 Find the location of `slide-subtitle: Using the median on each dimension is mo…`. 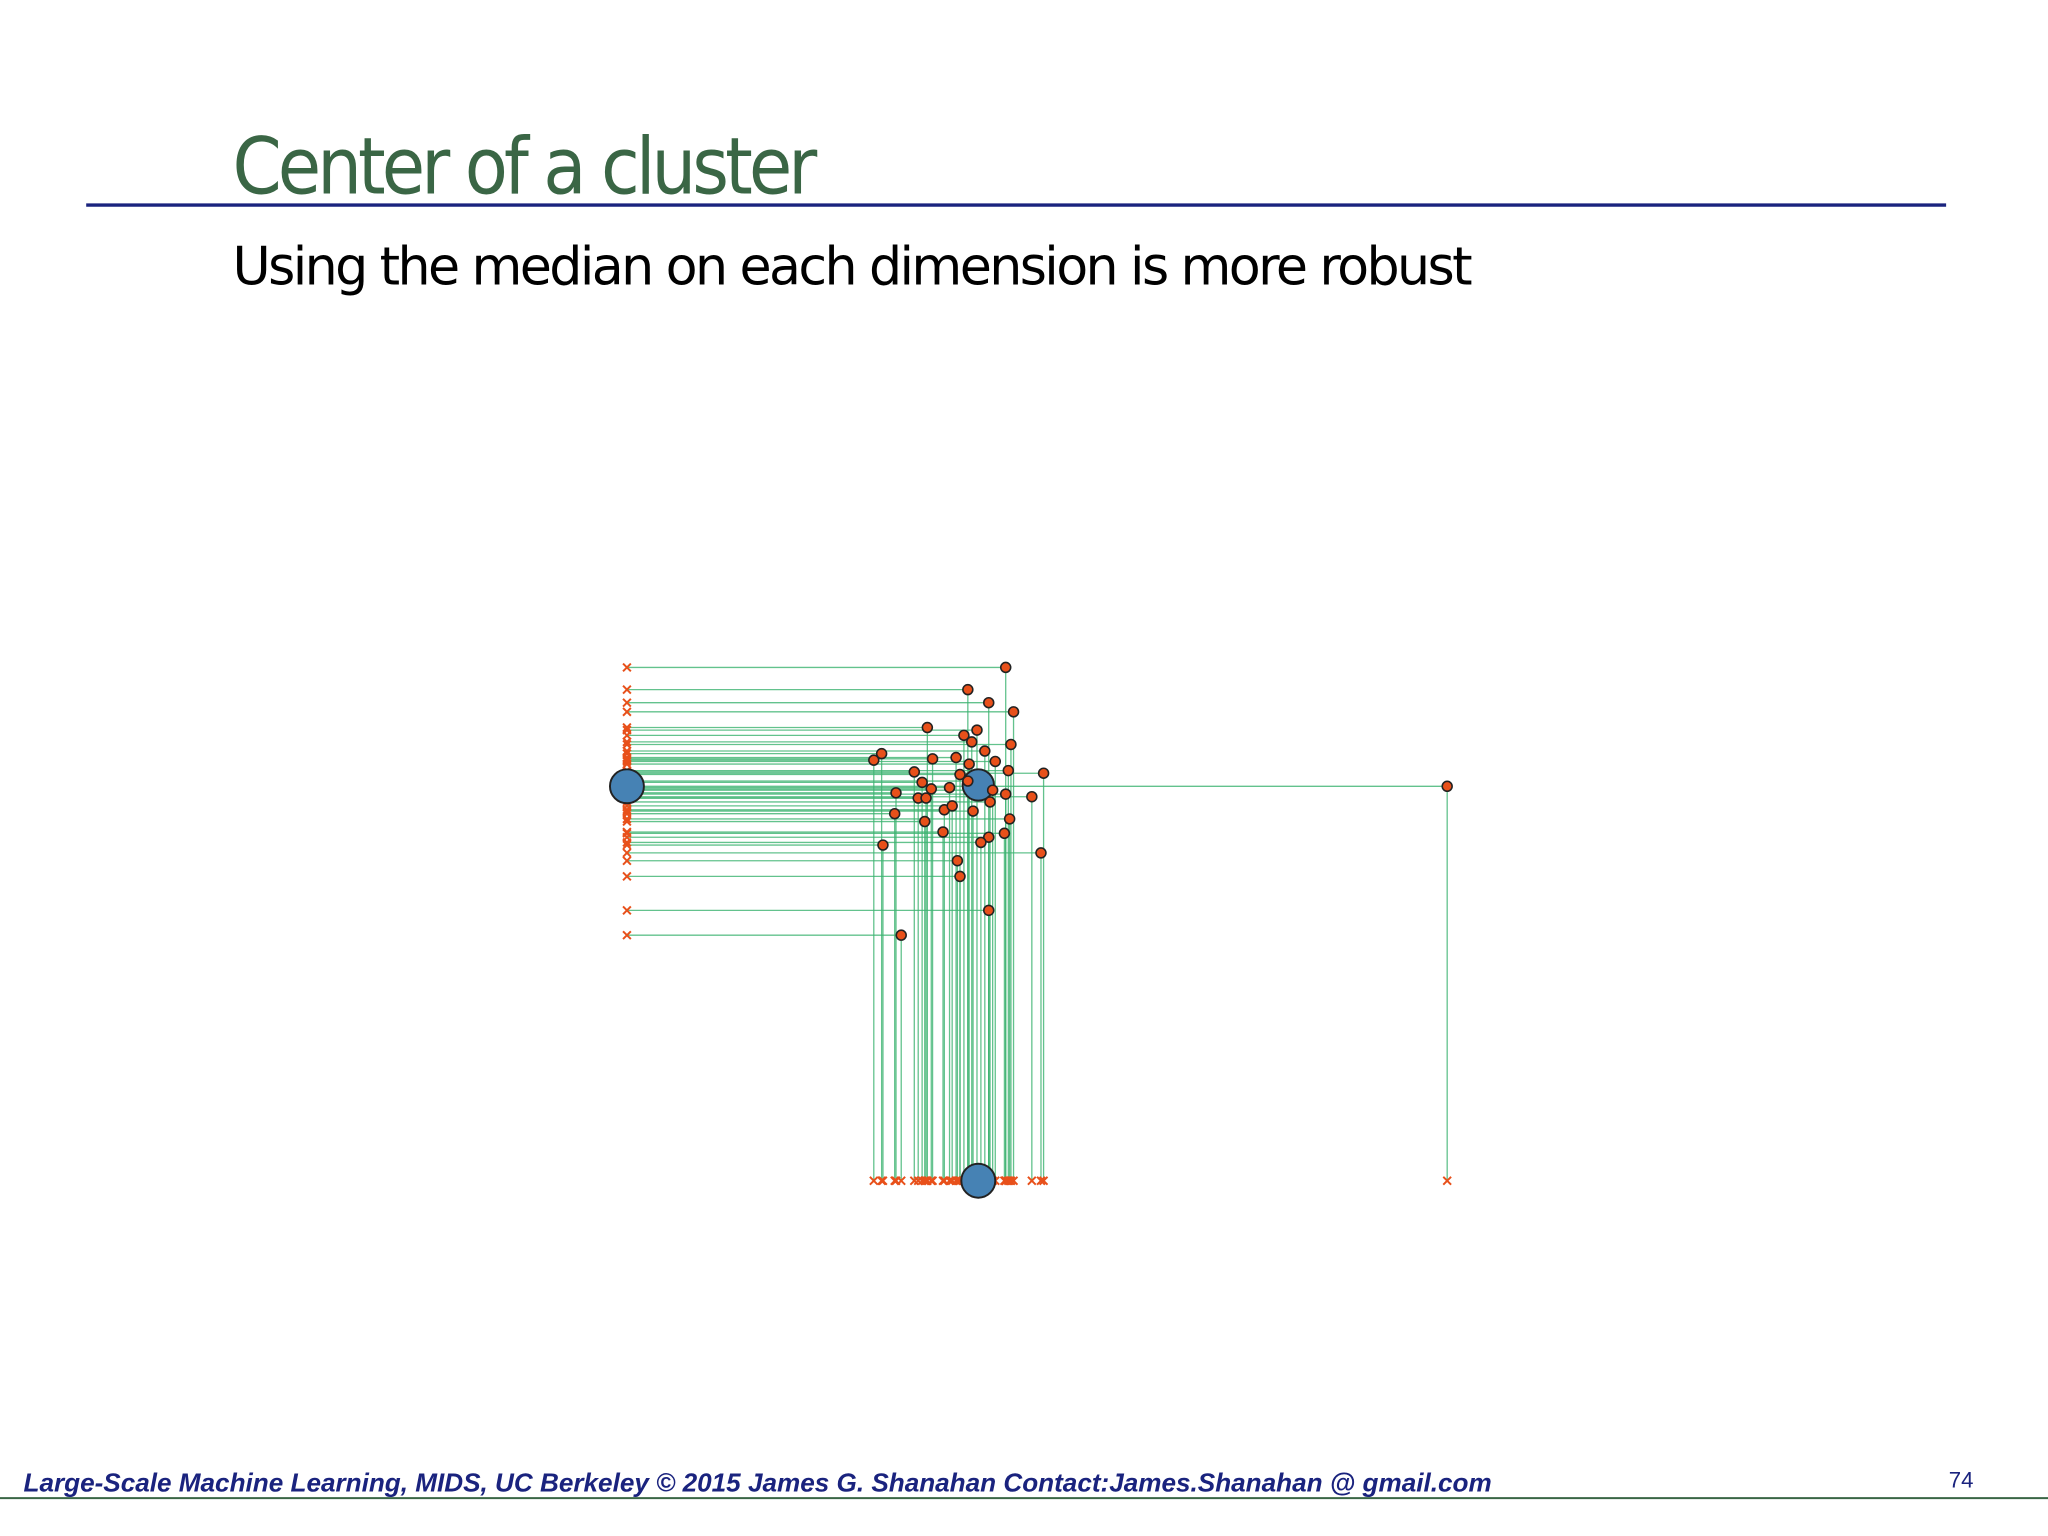

slide-subtitle: Using the median on each dimension is mo… is located at coordinates (852, 268).